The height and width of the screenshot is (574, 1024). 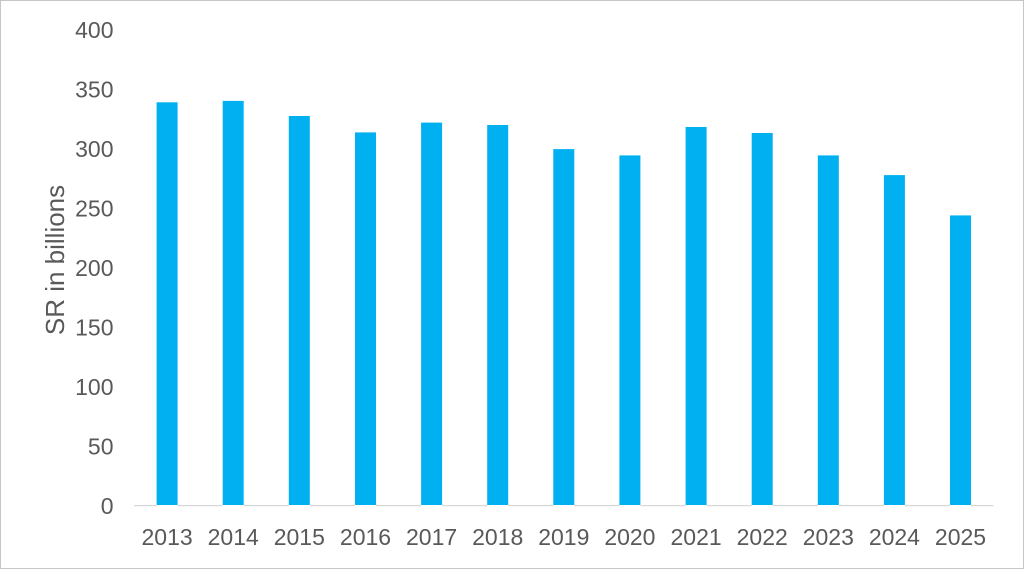 What do you see at coordinates (629, 537) in the screenshot?
I see `svg-text: 2020` at bounding box center [629, 537].